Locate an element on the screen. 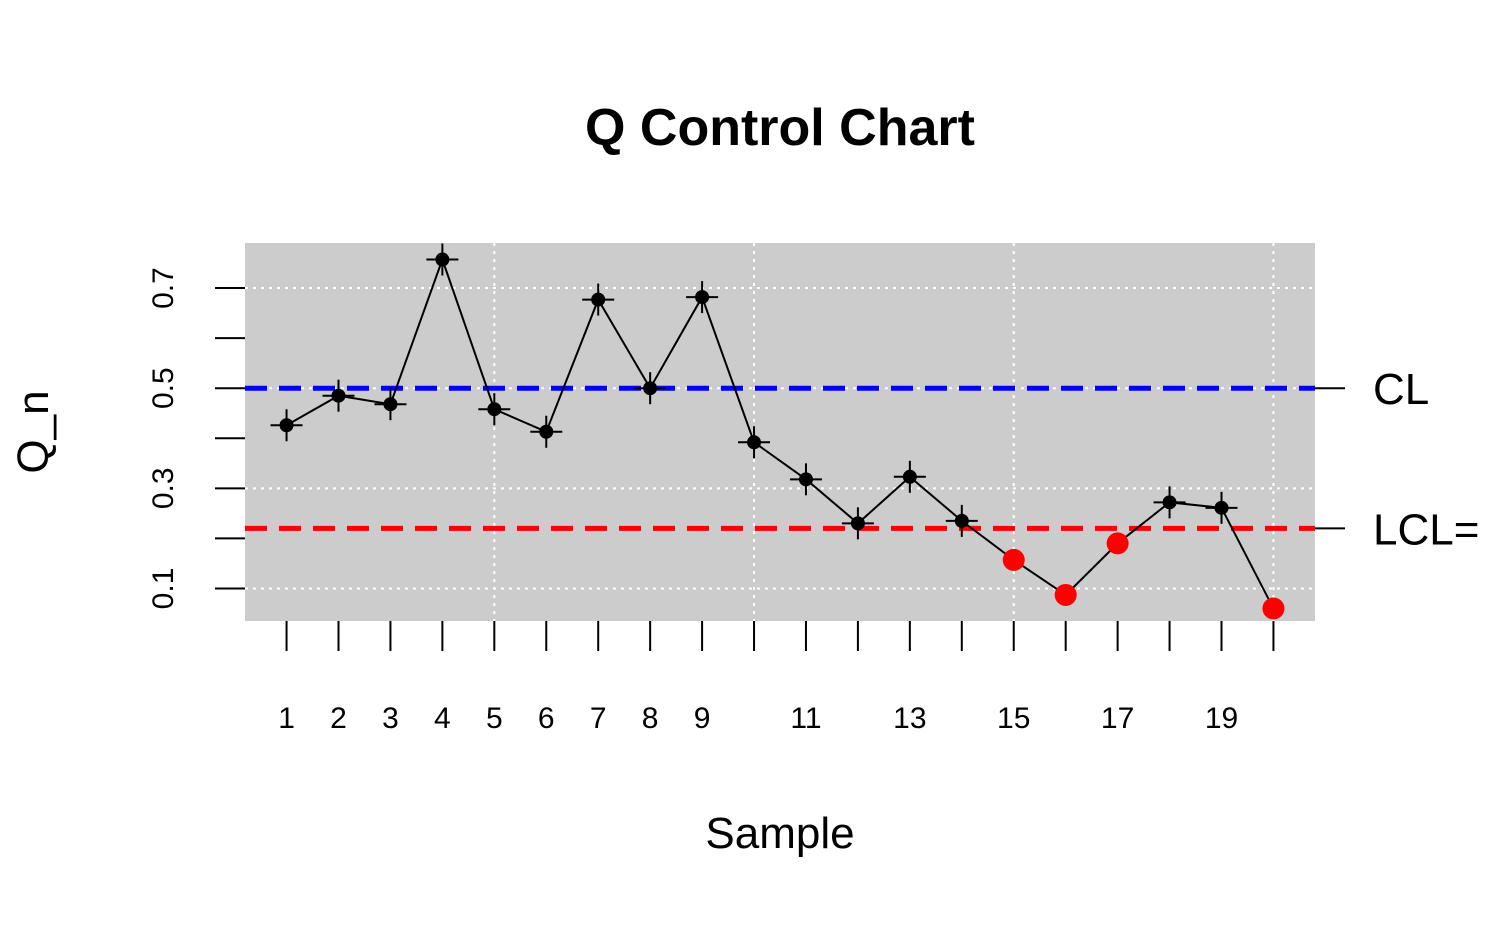 The image size is (1500, 927). x-tick-label: 17 is located at coordinates (1117, 718).